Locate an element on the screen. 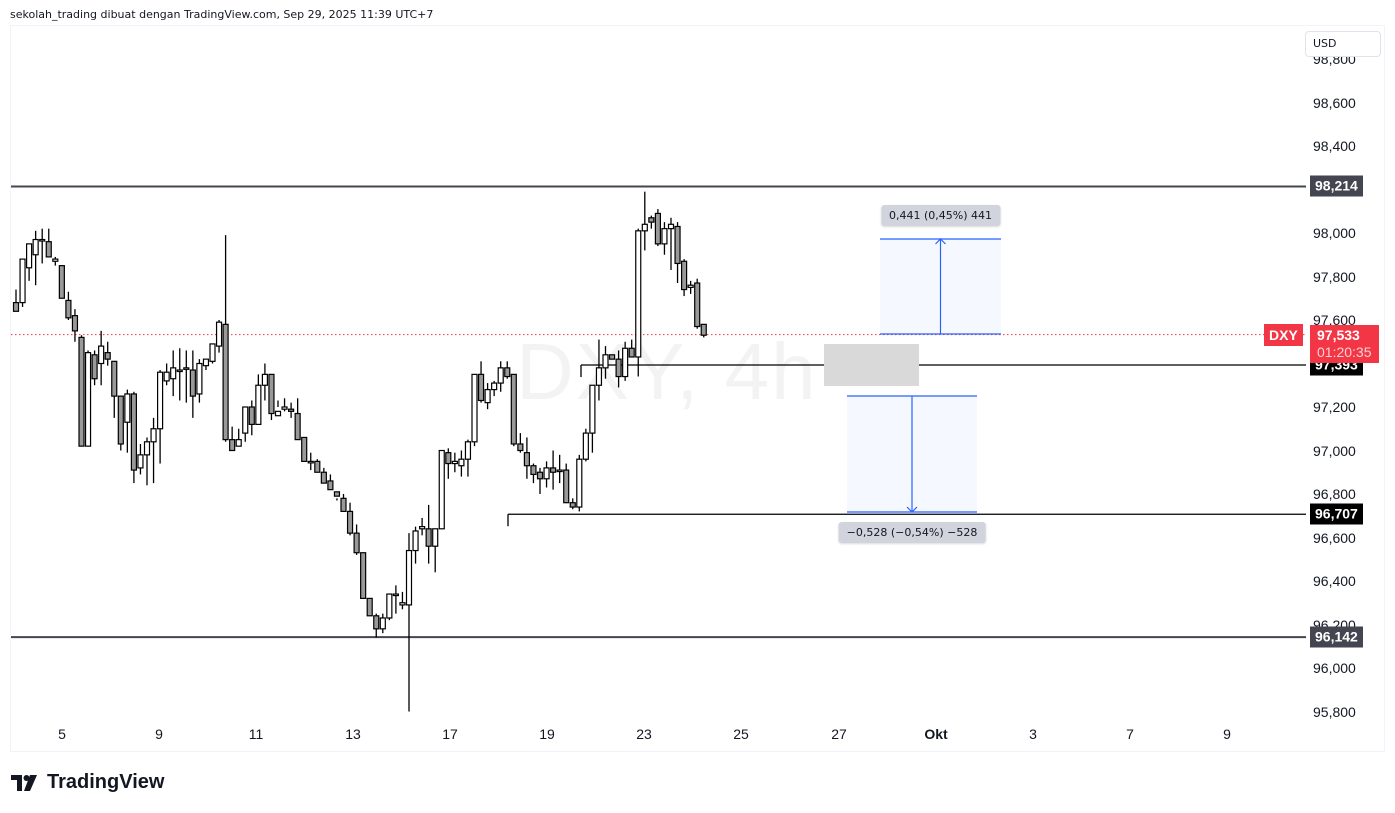 This screenshot has width=1395, height=813. time-tick: 25 is located at coordinates (741, 734).